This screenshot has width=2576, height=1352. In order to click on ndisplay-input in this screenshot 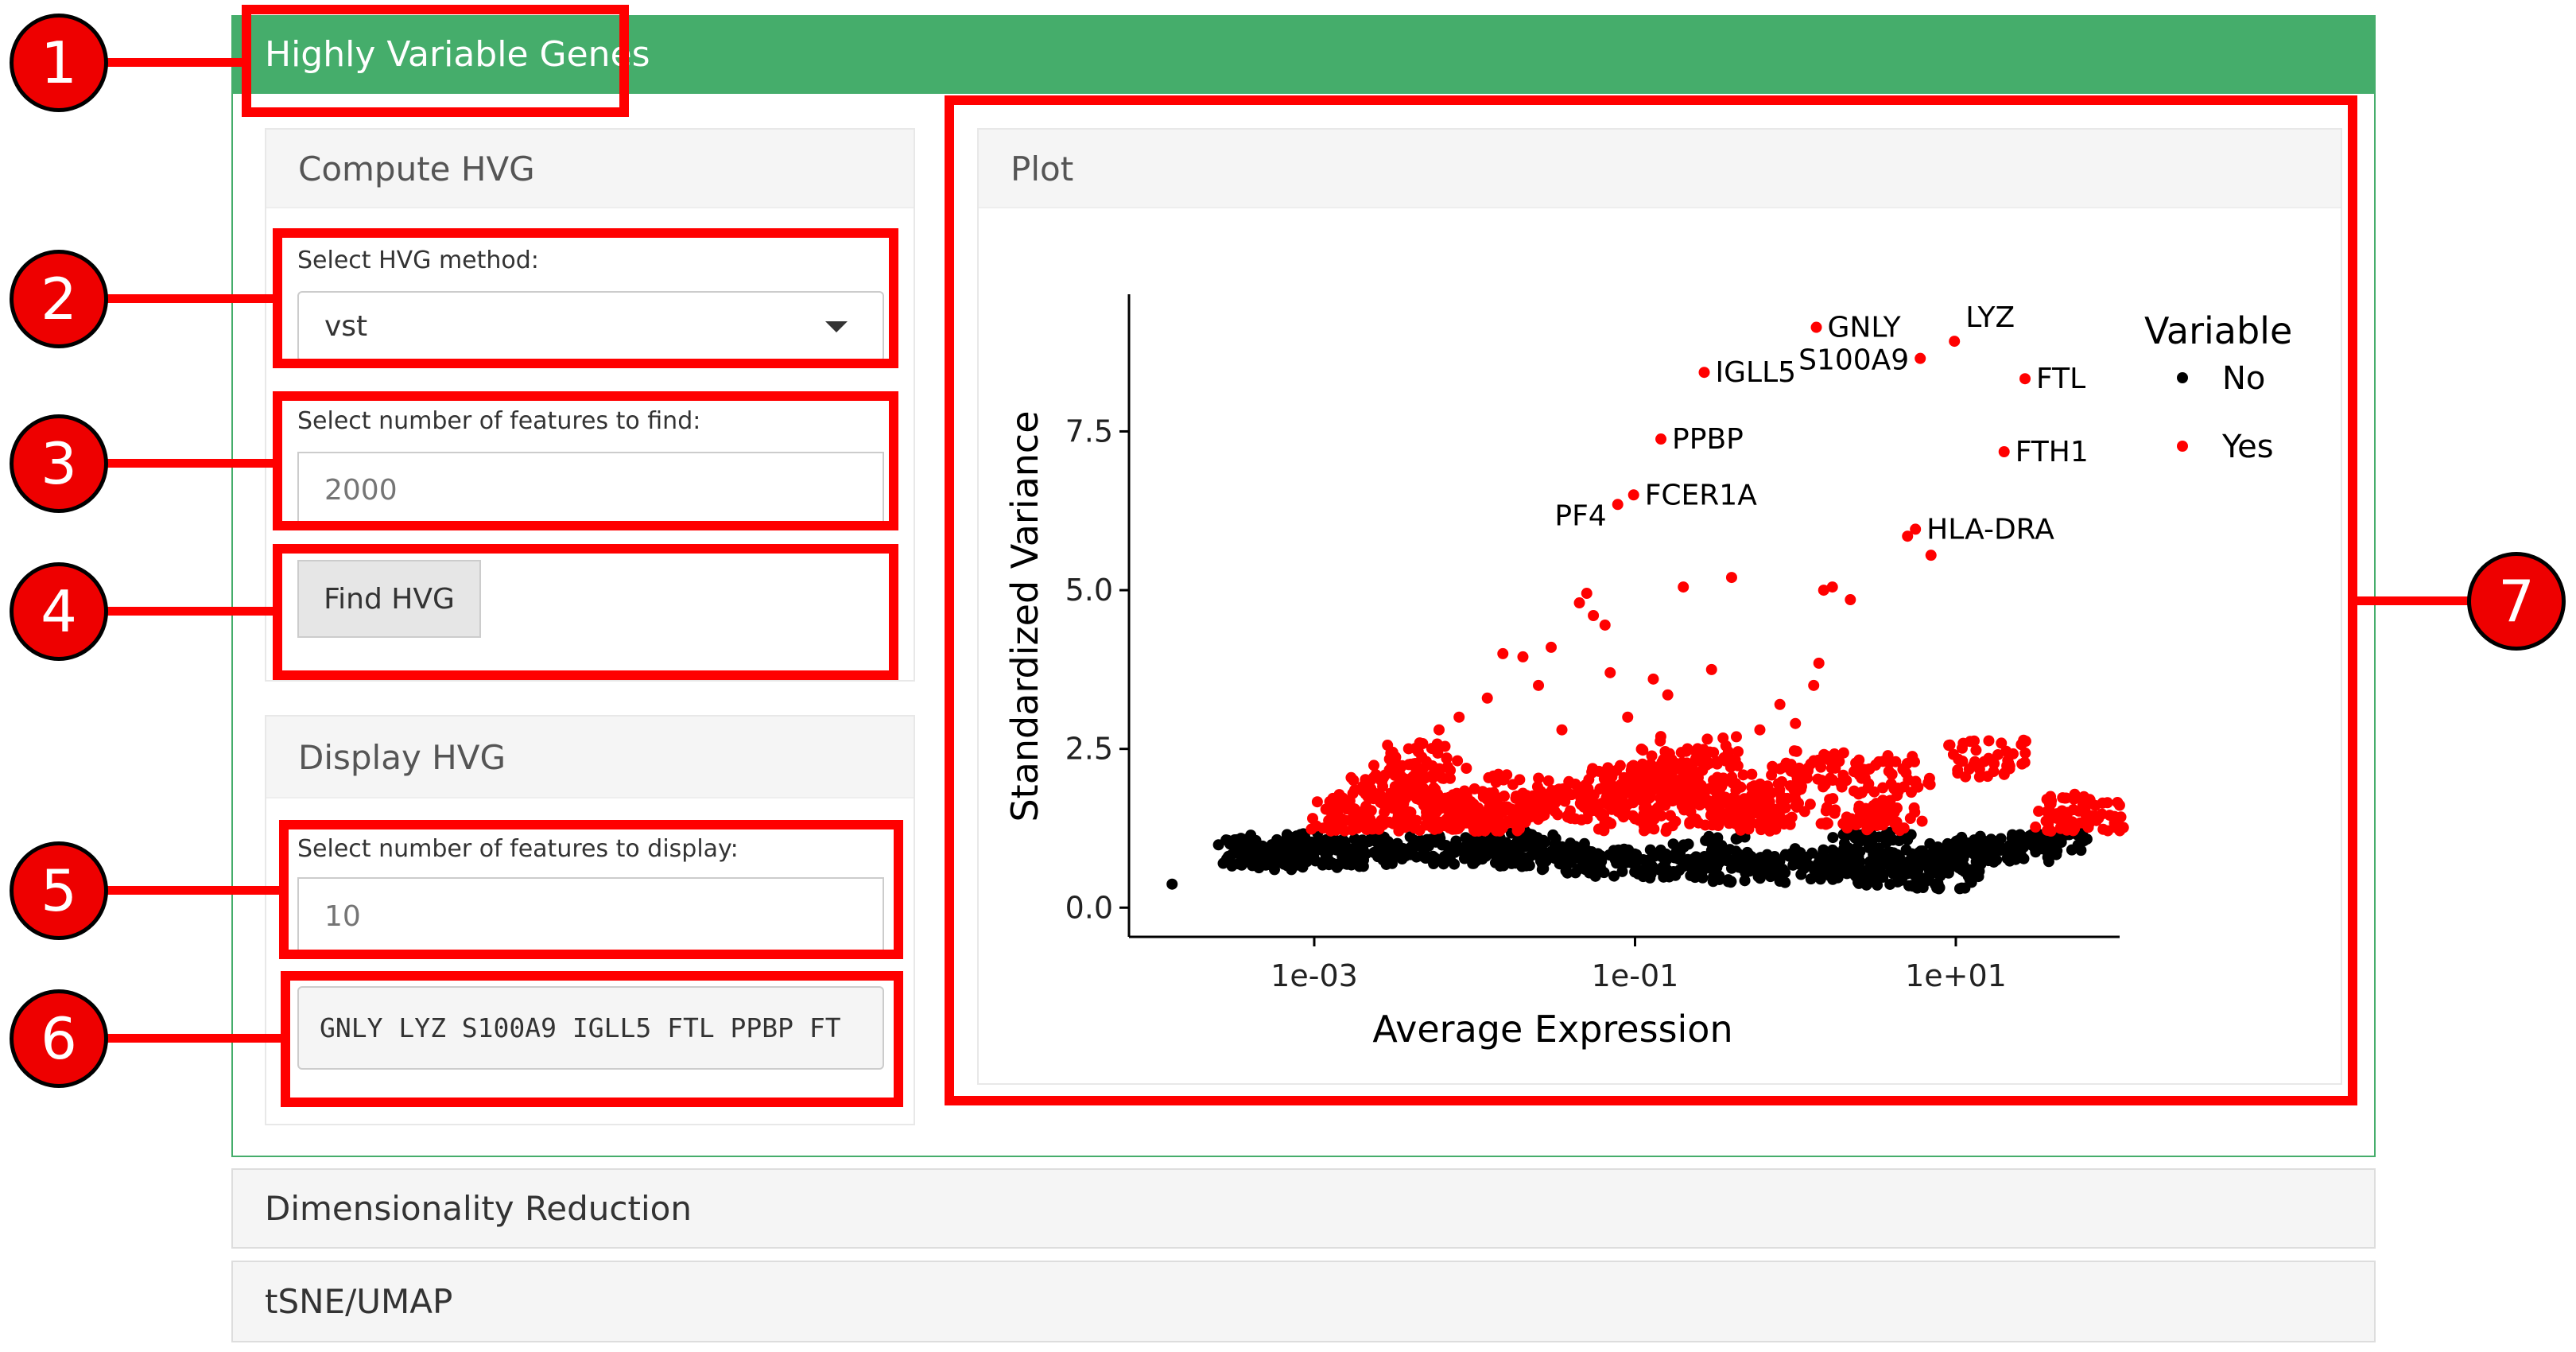, I will do `click(590, 916)`.